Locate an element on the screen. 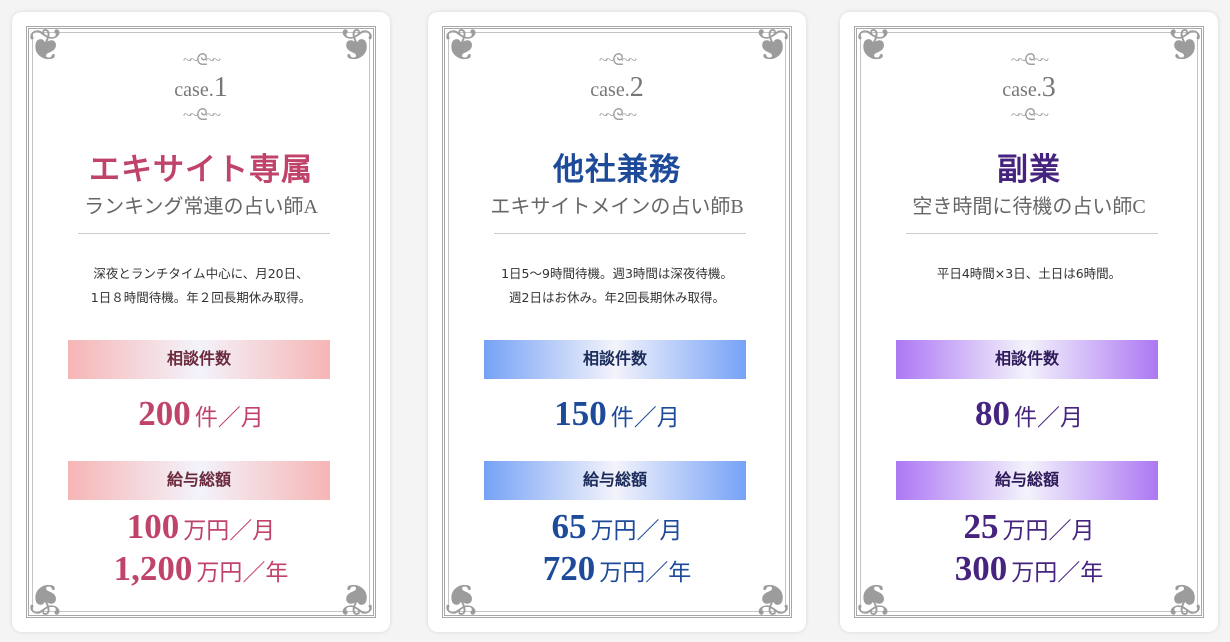  case-label: case.1 is located at coordinates (201, 87).